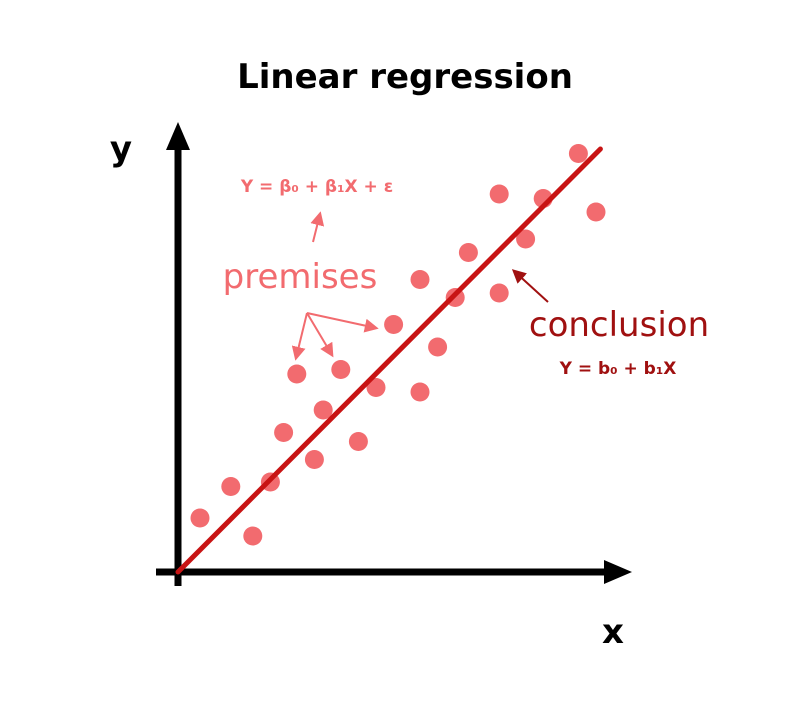  I want to click on fit-formula: Y = b₀ + b₁X, so click(618, 369).